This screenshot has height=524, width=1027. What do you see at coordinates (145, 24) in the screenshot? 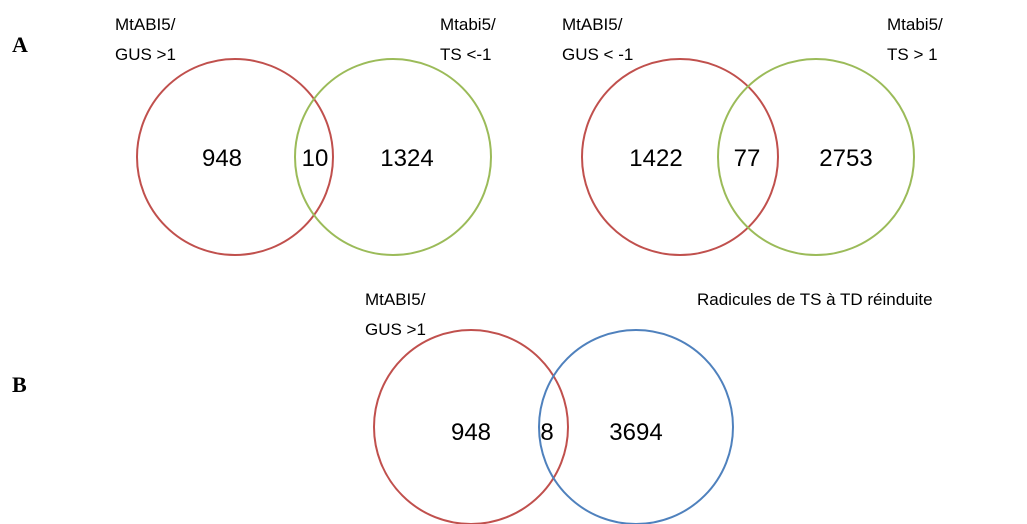
I see `venn-1-left-label-line-1: MtABI5/` at bounding box center [145, 24].